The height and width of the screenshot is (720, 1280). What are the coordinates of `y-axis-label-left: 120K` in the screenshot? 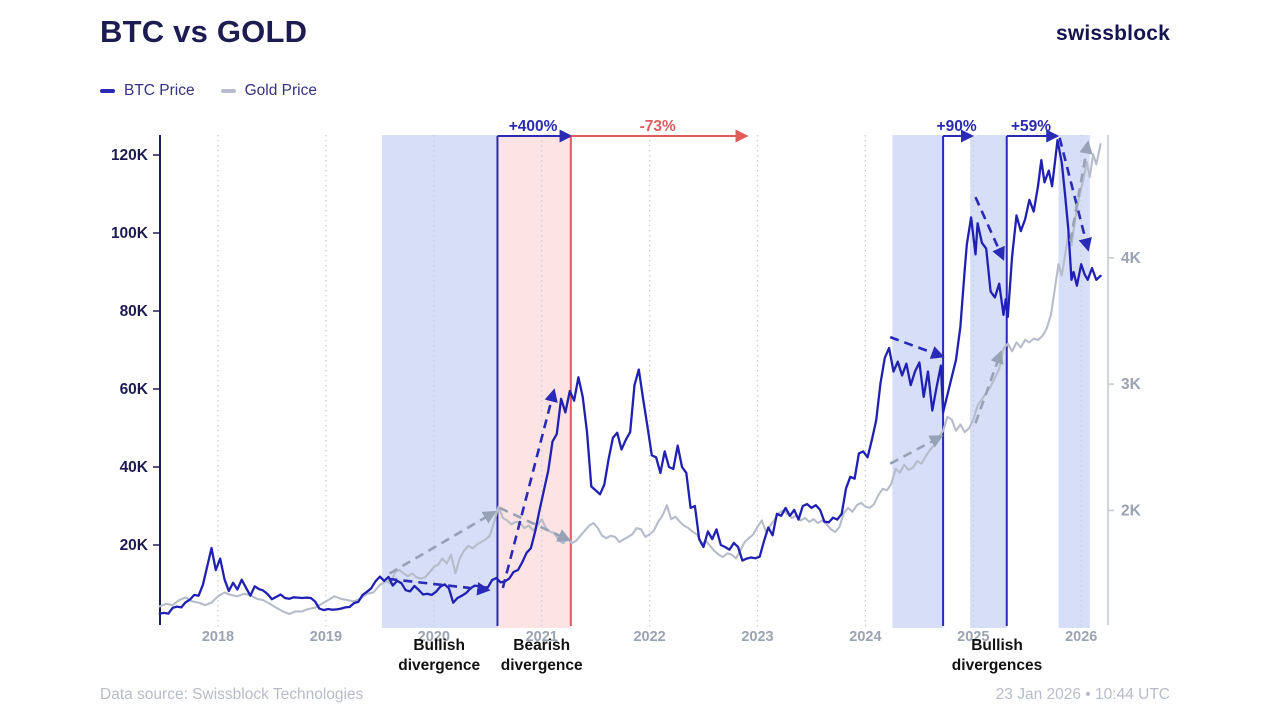 It's located at (130, 155).